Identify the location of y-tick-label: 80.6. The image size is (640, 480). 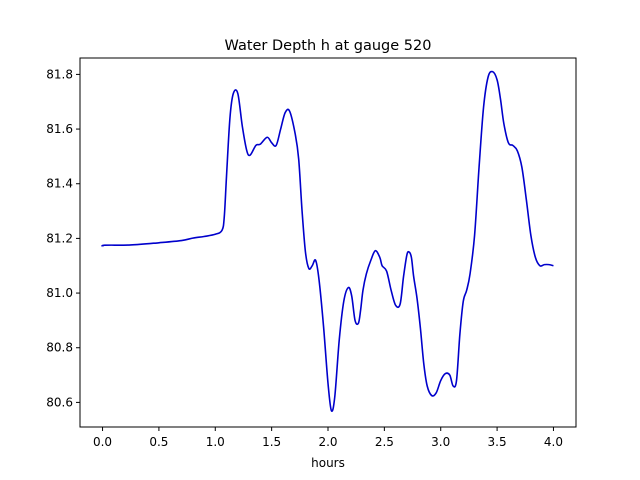
(59, 402).